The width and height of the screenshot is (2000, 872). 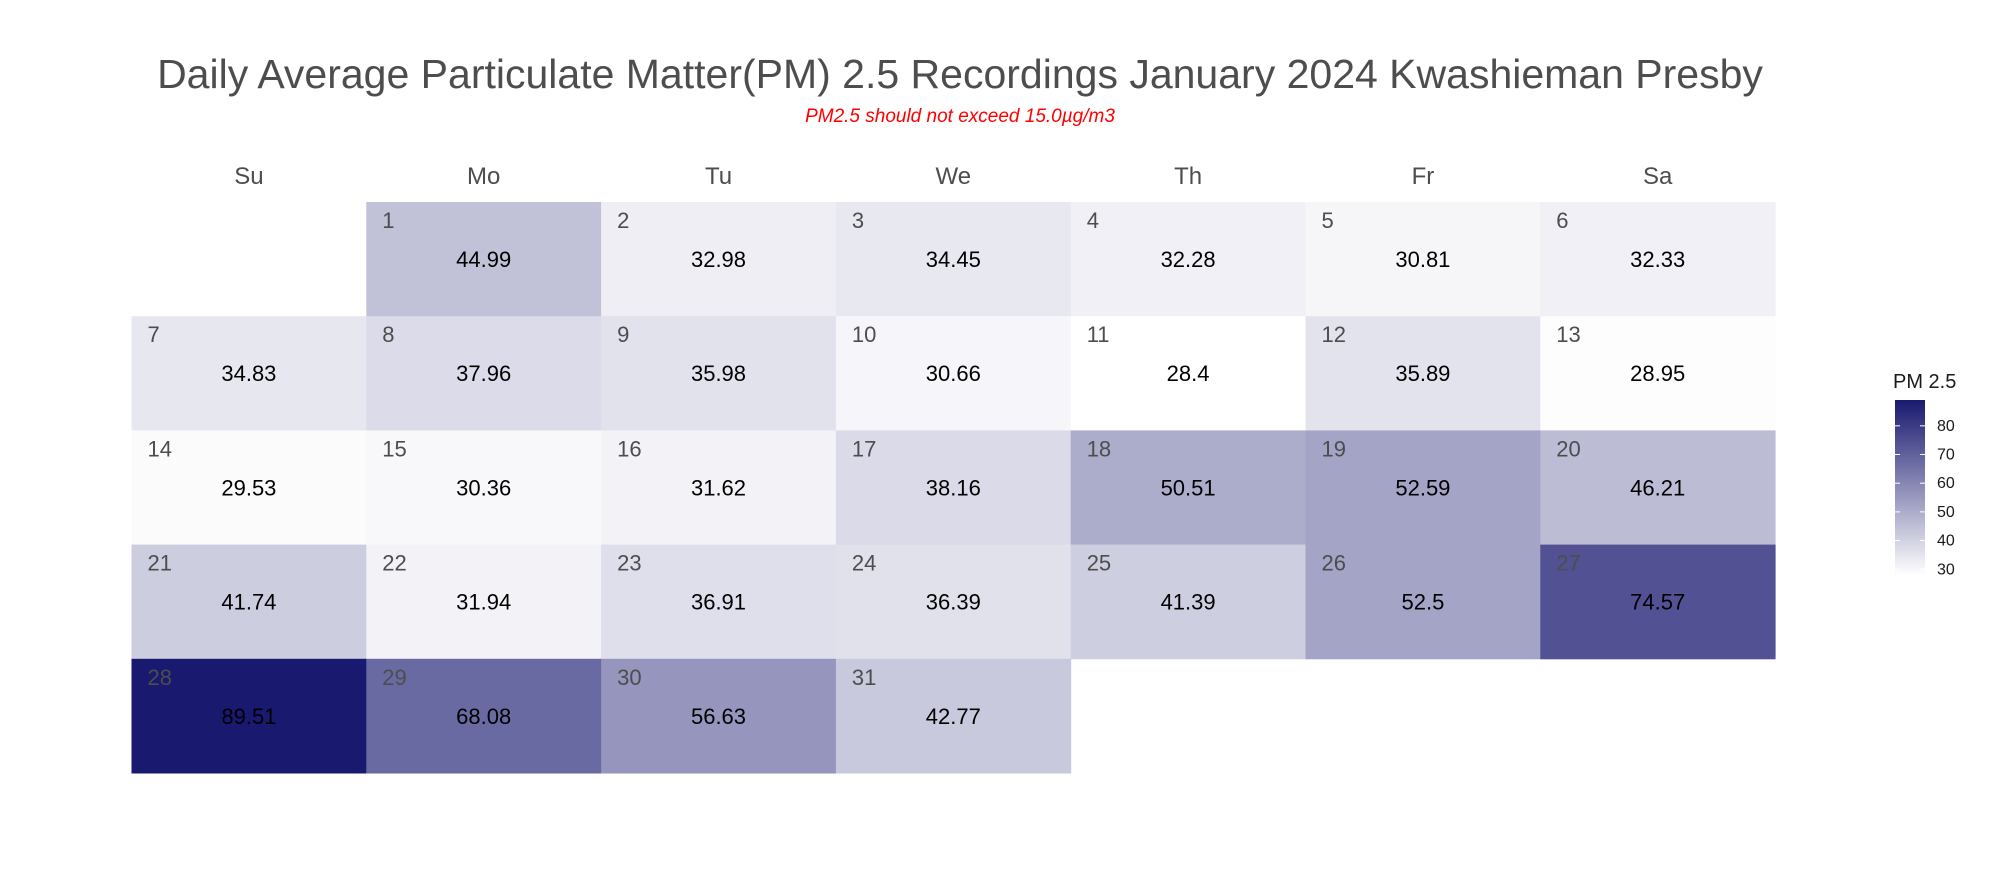 I want to click on day-value: 46.21, so click(x=1657, y=487).